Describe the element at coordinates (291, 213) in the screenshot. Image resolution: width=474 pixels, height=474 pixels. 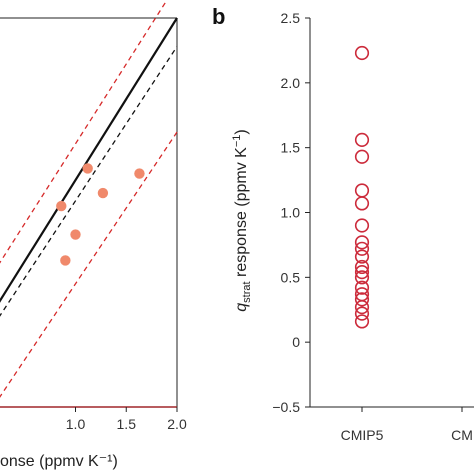
I see `panel-b-y-tick-label: 1.0` at that location.